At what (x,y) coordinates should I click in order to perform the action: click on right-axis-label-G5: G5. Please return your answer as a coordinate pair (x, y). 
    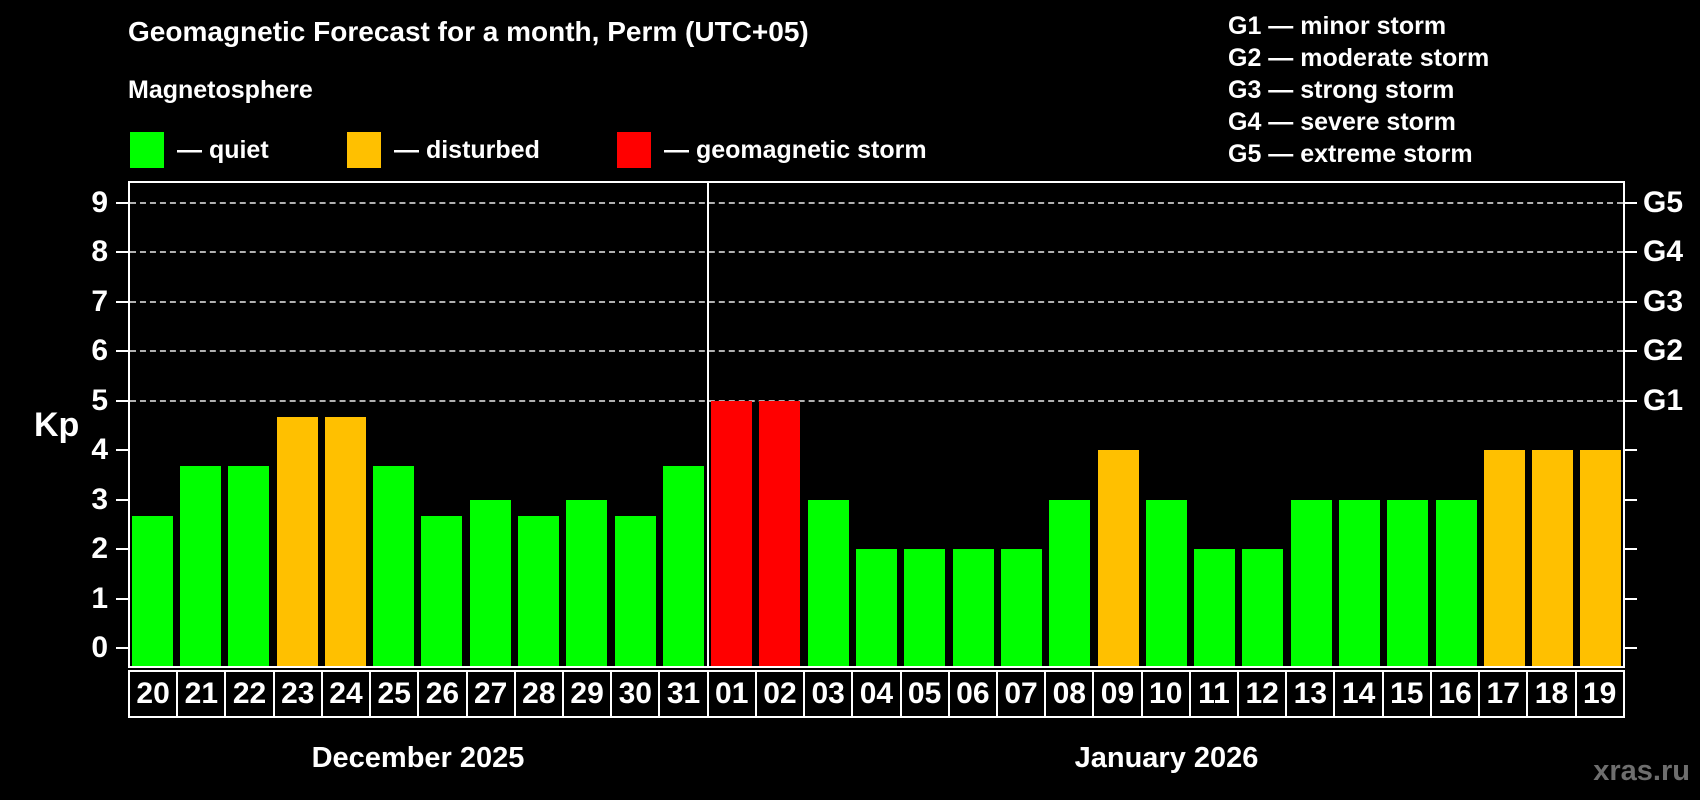
    Looking at the image, I should click on (1663, 202).